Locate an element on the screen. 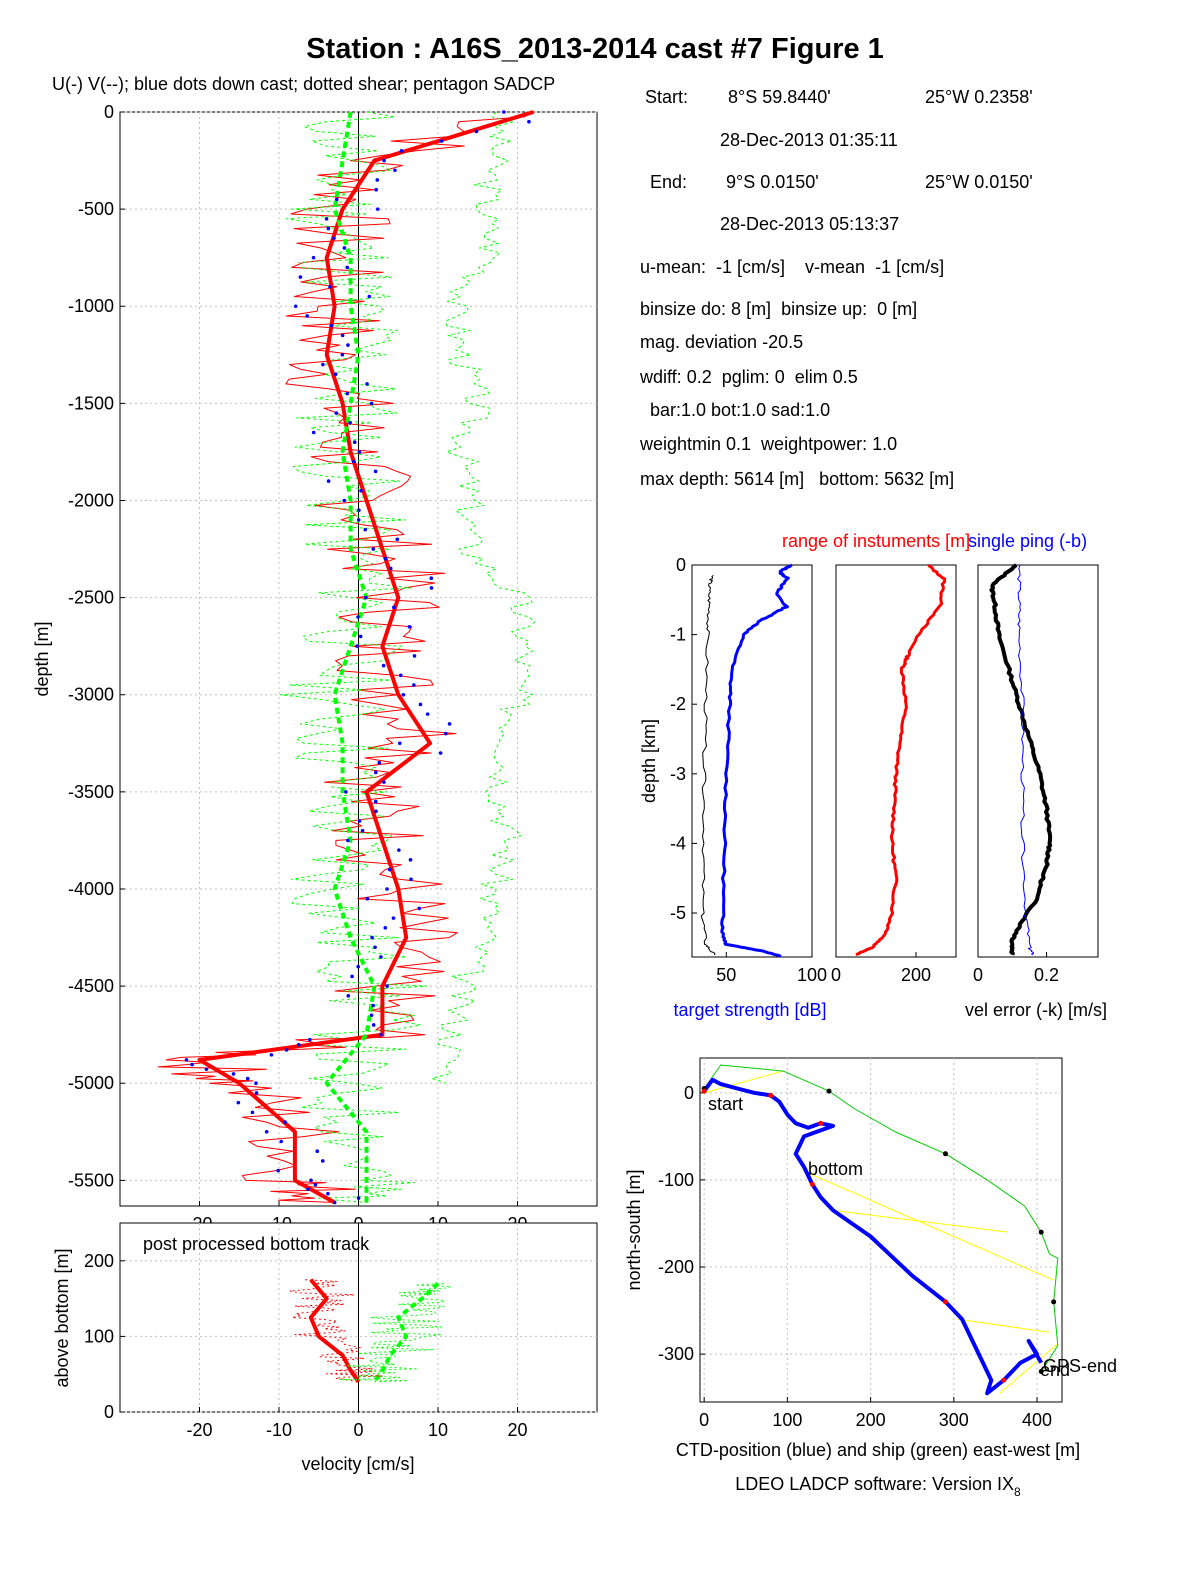  x-tick-label: 20 is located at coordinates (517, 1430).